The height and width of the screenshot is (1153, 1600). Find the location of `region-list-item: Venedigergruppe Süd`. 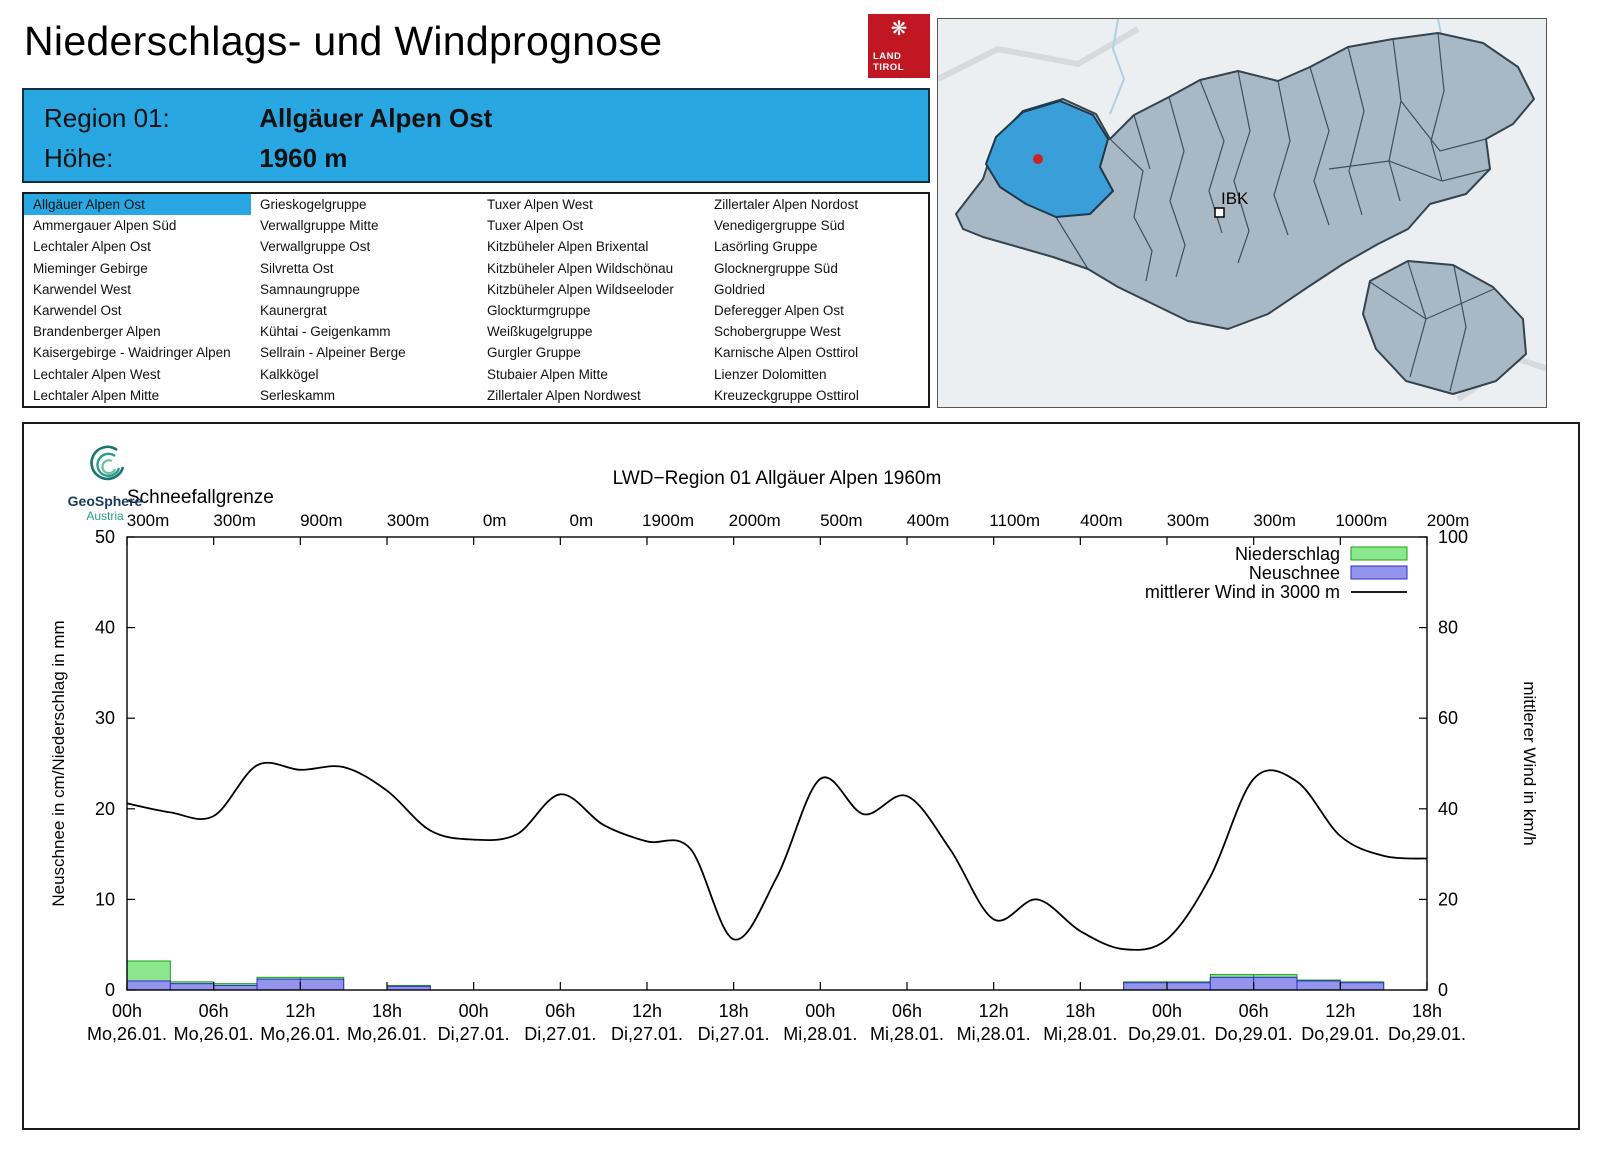

region-list-item: Venedigergruppe Süd is located at coordinates (779, 226).